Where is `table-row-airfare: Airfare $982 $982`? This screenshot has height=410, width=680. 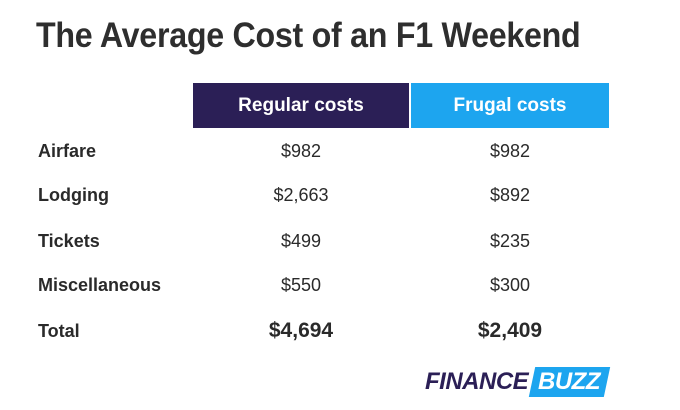
table-row-airfare: Airfare $982 $982 is located at coordinates (340, 151).